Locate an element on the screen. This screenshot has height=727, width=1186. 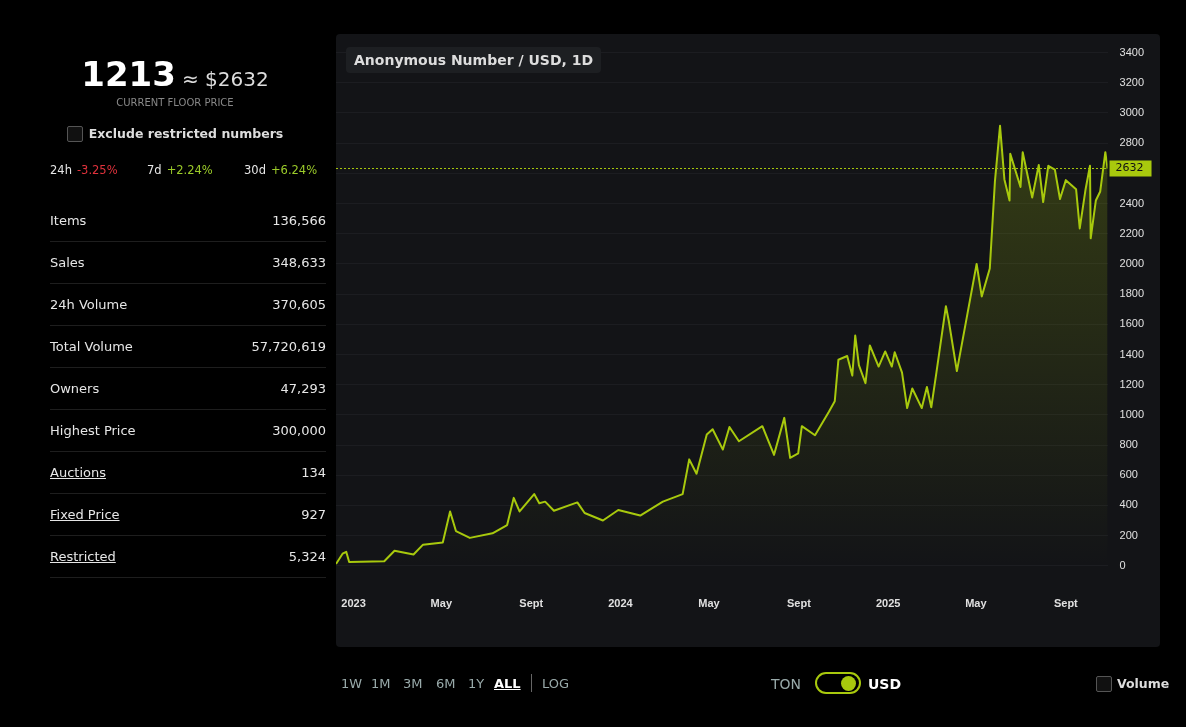
y-tick-label: 2200 is located at coordinates (1132, 232).